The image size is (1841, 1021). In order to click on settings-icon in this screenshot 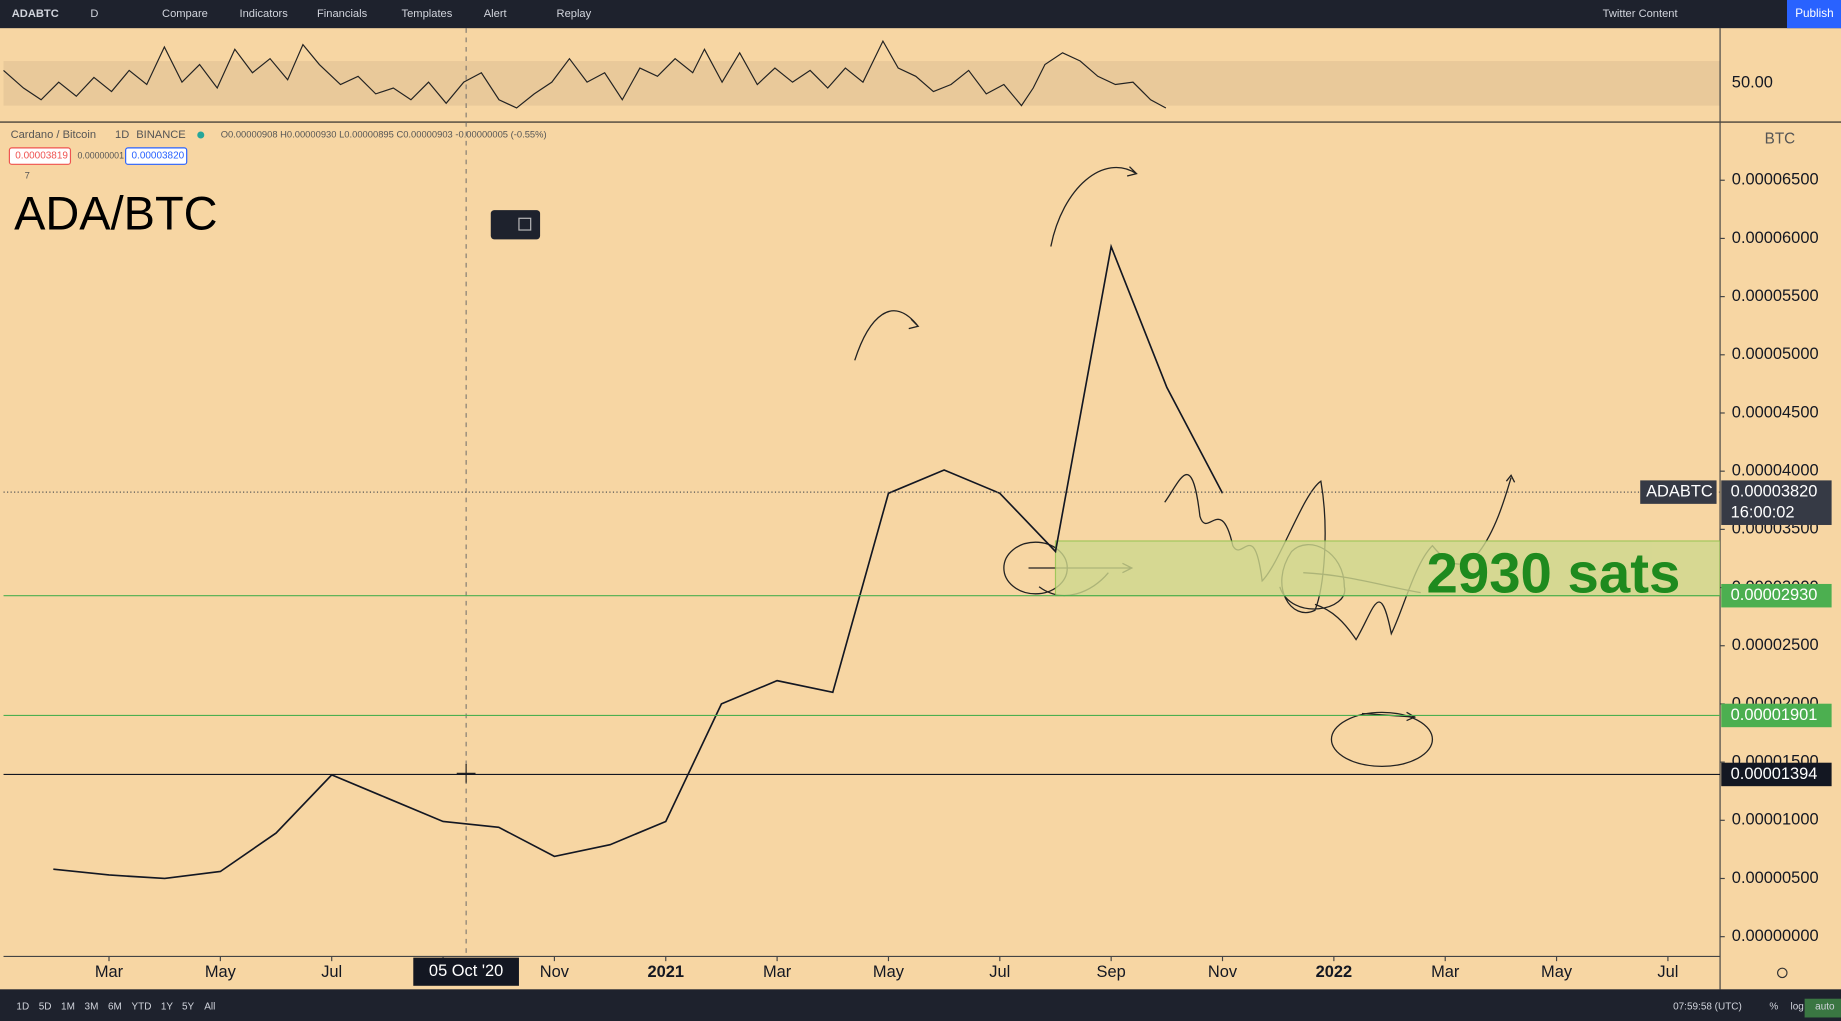, I will do `click(1782, 973)`.